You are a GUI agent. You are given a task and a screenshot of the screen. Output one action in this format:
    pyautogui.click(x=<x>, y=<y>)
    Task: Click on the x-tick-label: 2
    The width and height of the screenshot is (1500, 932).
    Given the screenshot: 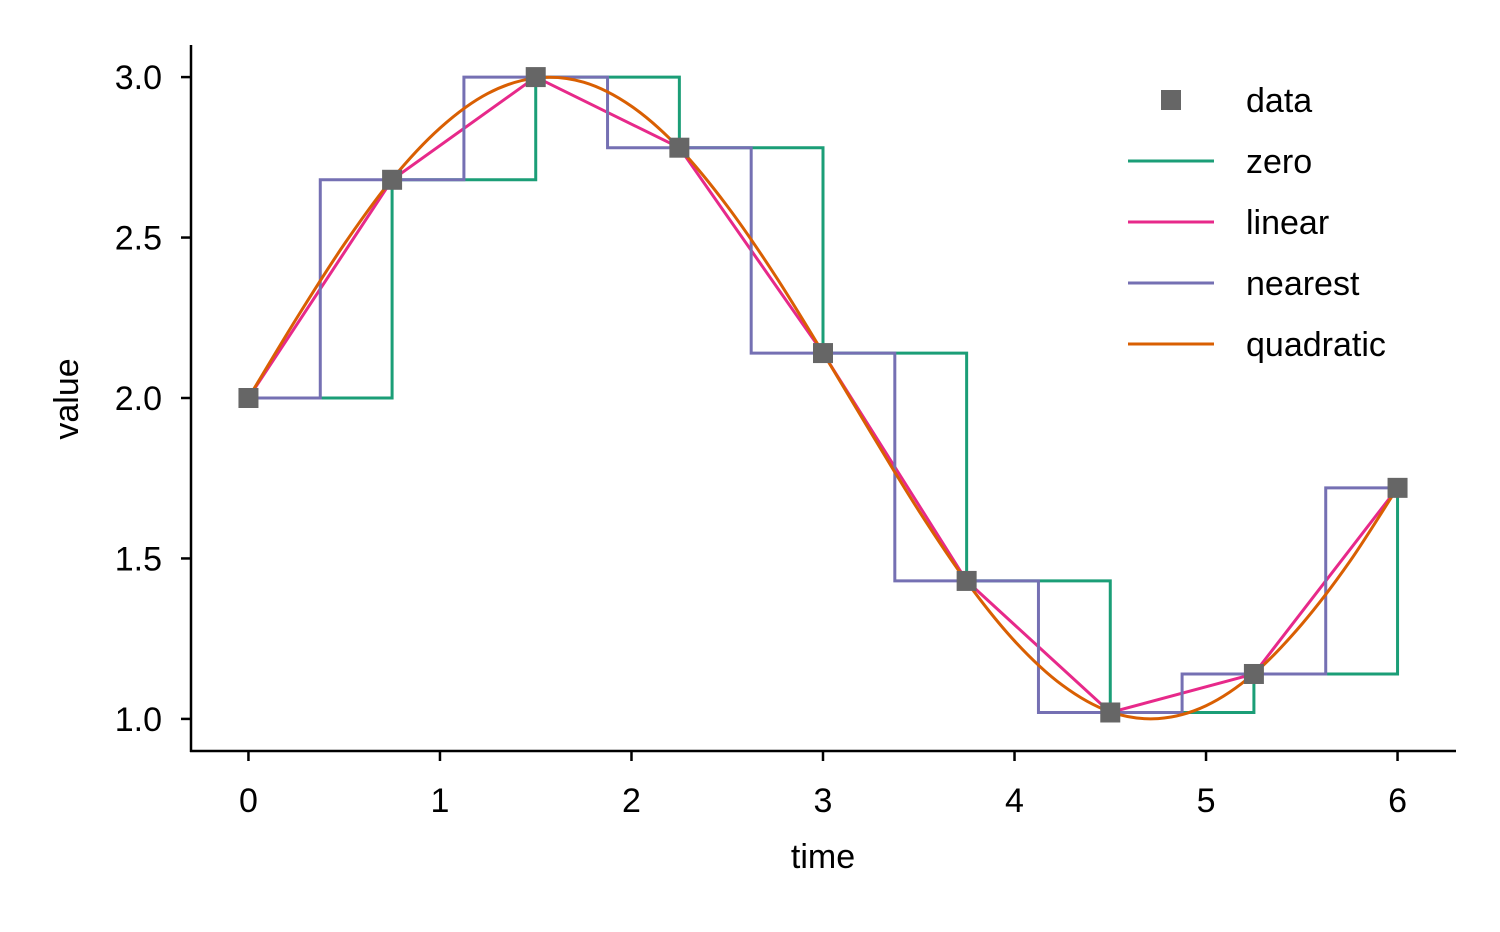 What is the action you would take?
    pyautogui.click(x=631, y=801)
    